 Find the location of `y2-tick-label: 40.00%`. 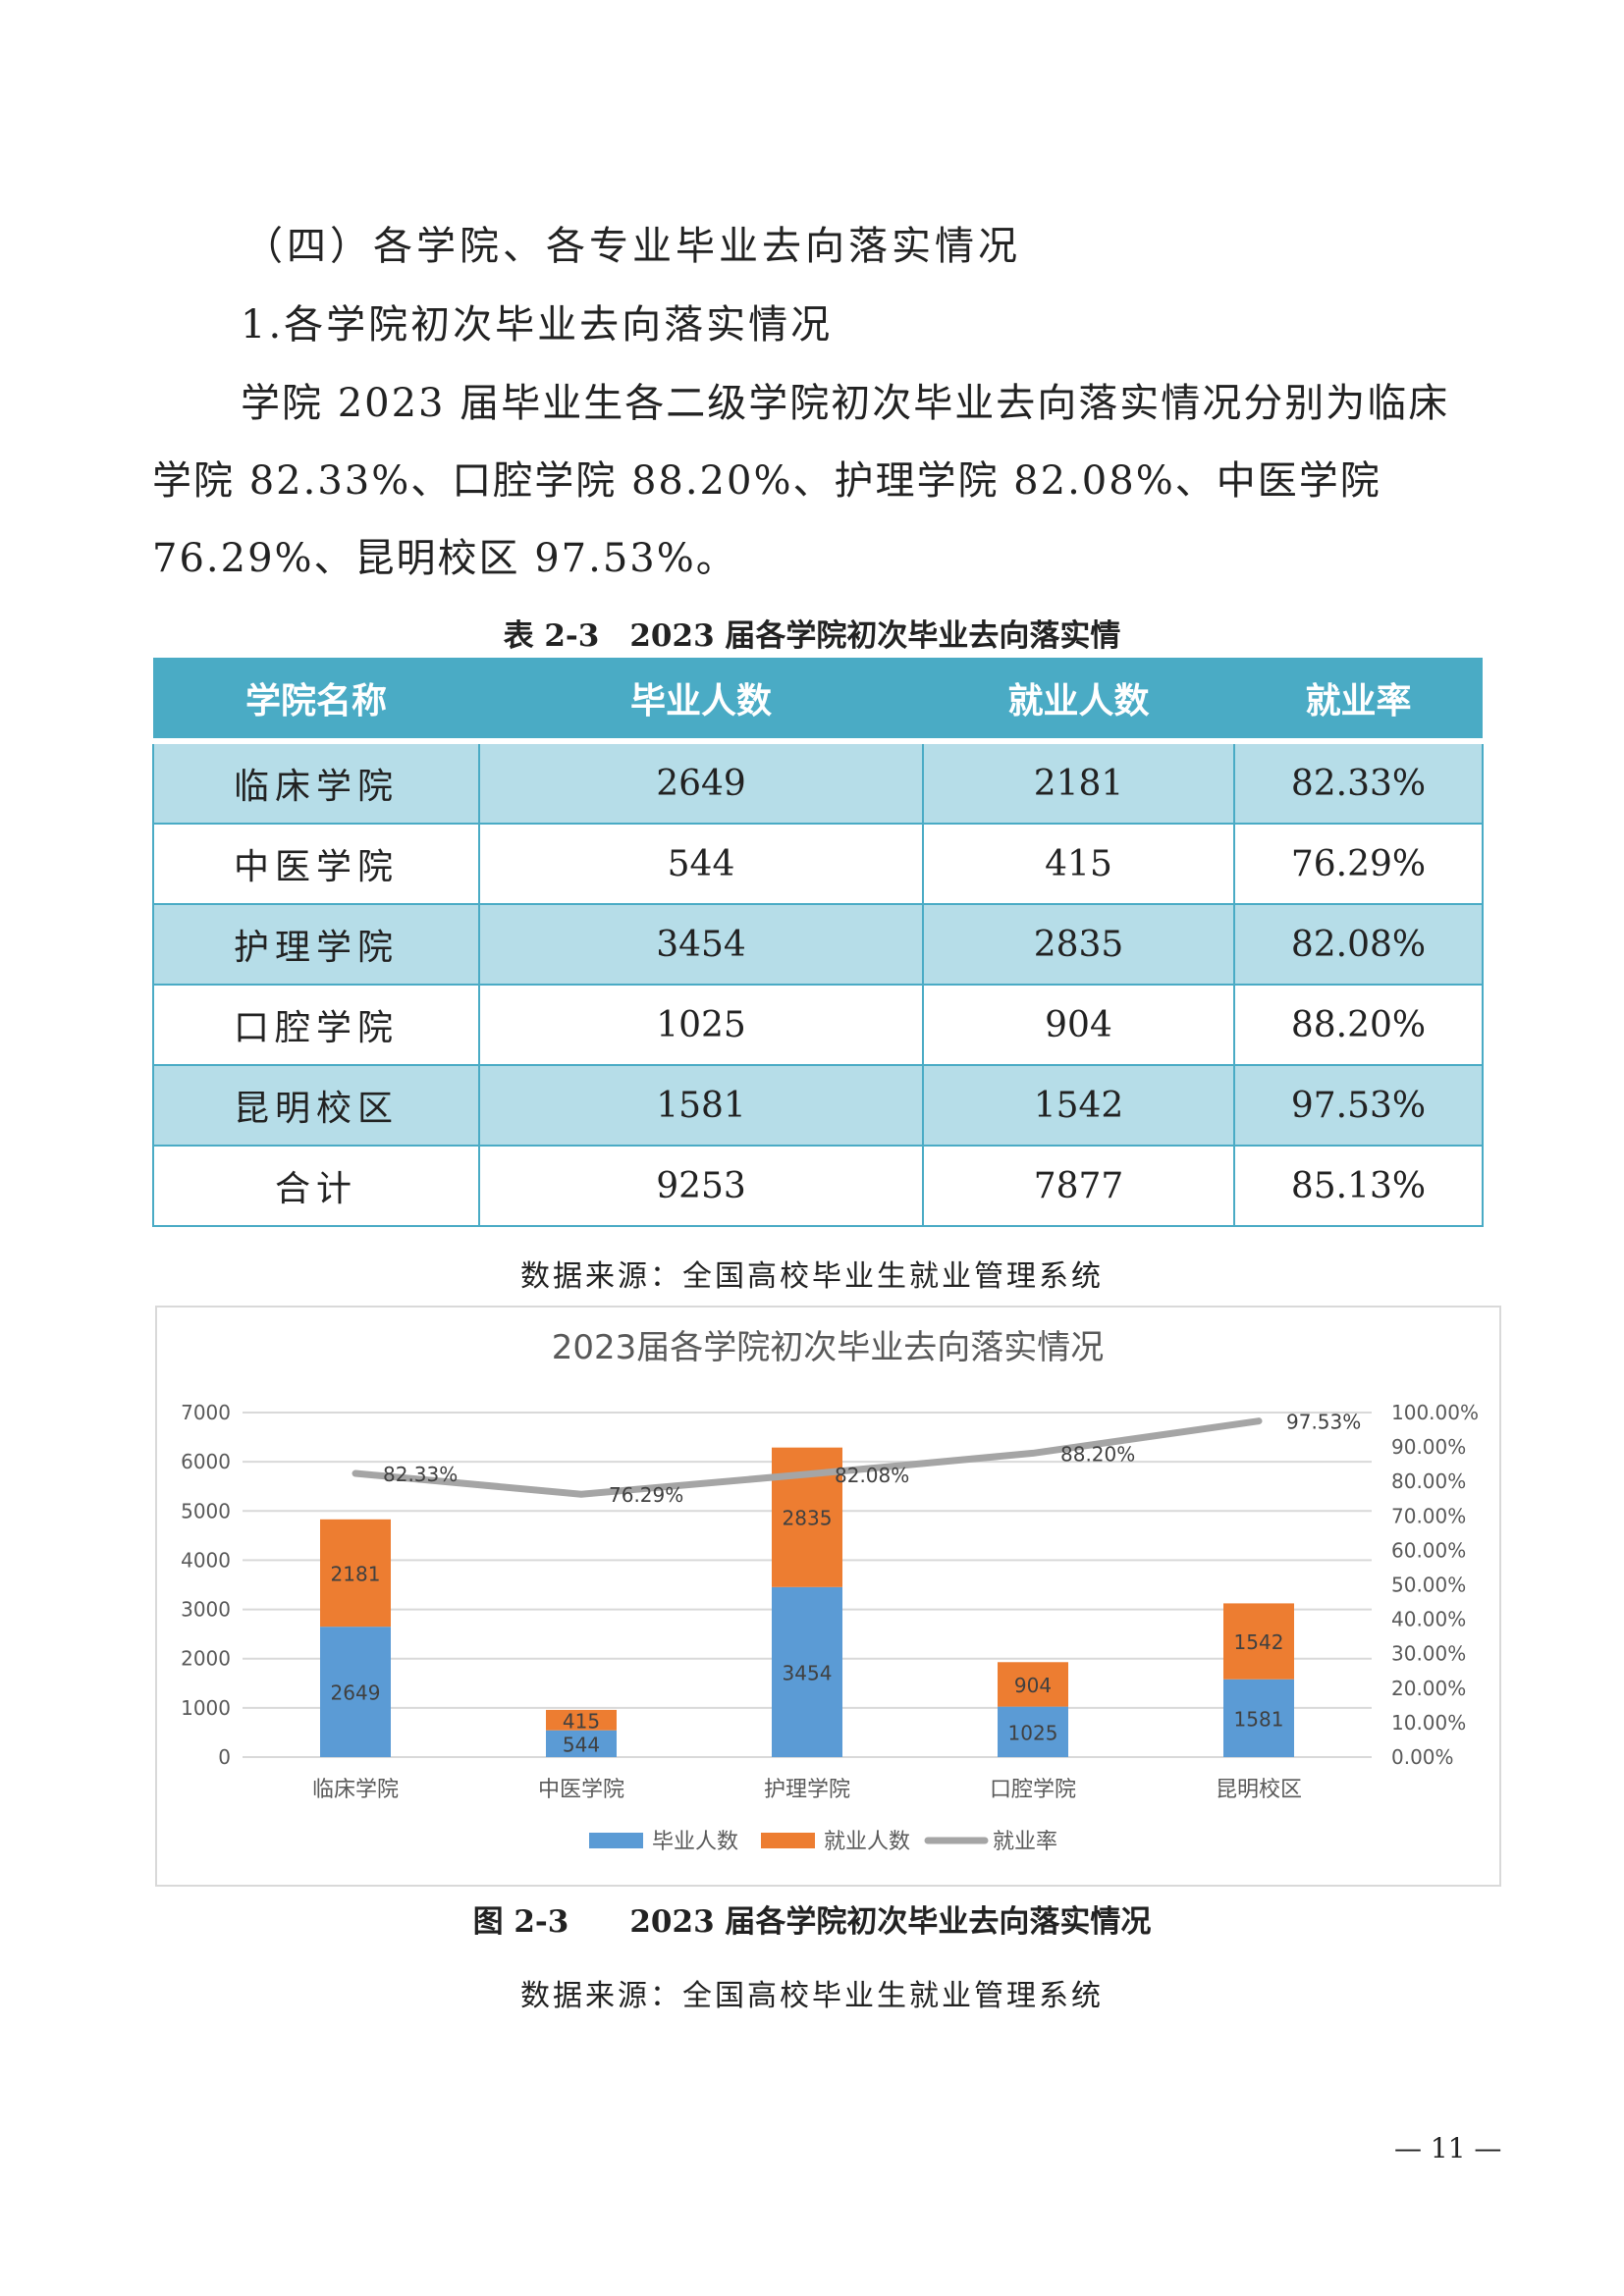

y2-tick-label: 40.00% is located at coordinates (1428, 1619).